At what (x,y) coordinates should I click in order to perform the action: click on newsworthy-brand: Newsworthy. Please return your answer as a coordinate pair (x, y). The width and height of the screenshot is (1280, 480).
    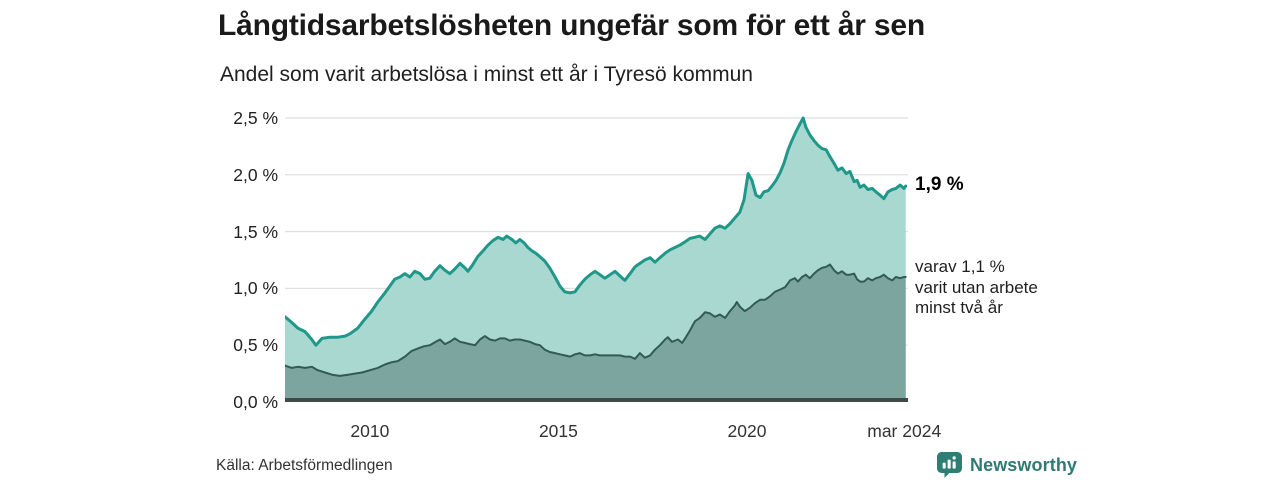
    Looking at the image, I should click on (1006, 465).